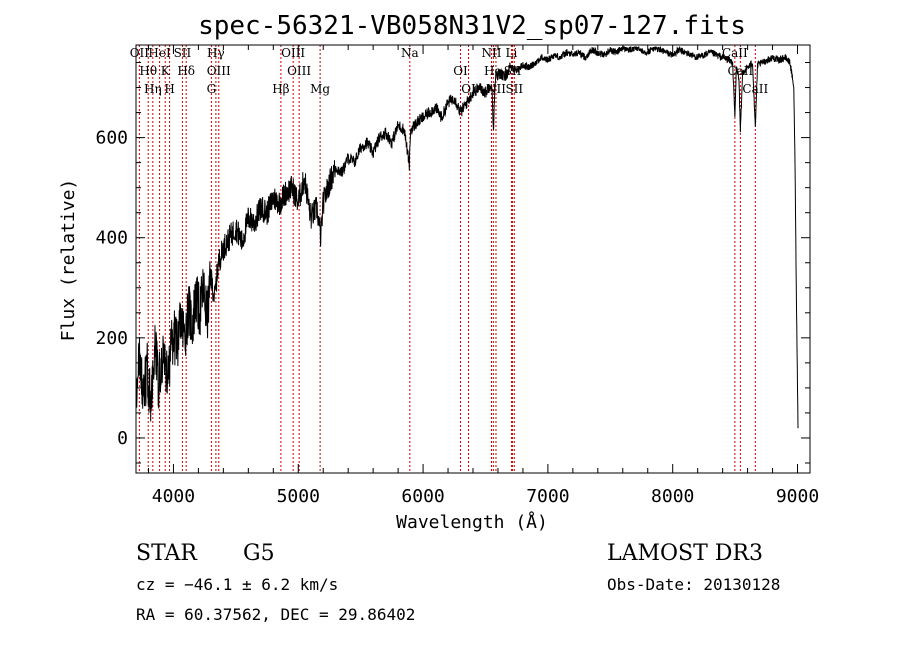 This screenshot has width=900, height=649. I want to click on marker-label: NII, so click(491, 53).